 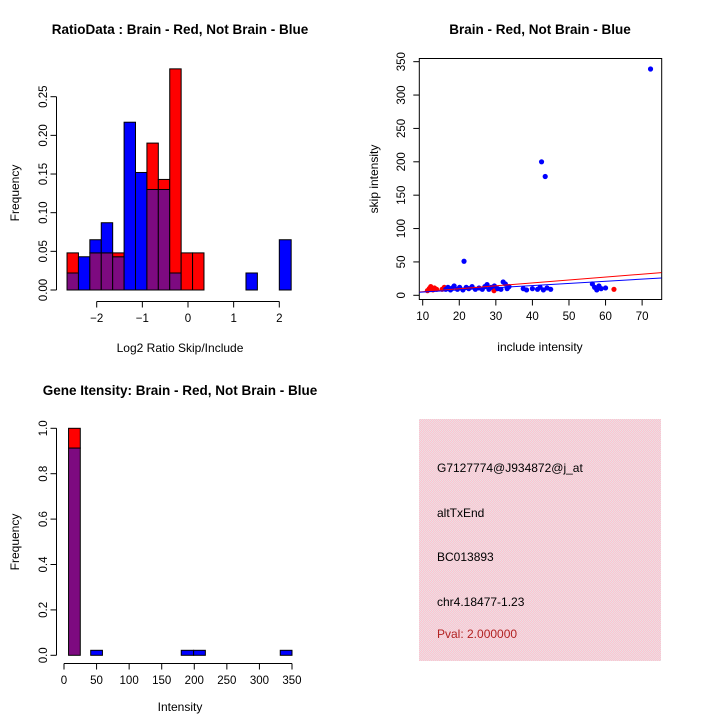 What do you see at coordinates (44, 428) in the screenshot?
I see `tick-label: 1.0` at bounding box center [44, 428].